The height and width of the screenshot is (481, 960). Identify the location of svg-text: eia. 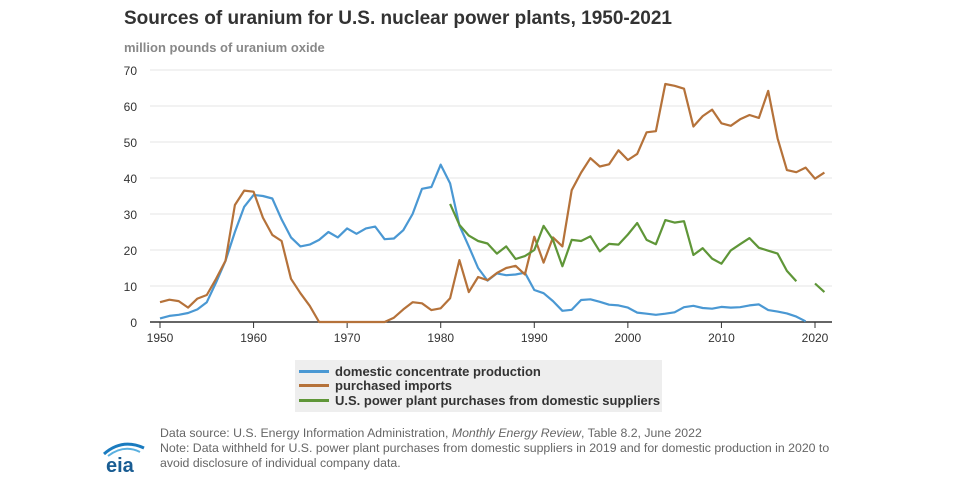
(120, 465).